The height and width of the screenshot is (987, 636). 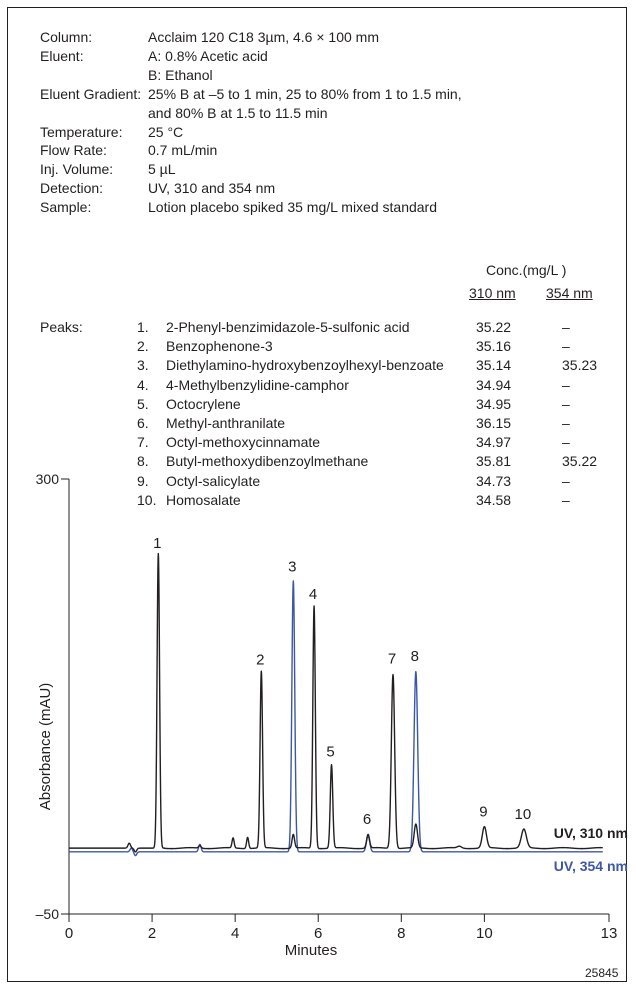 I want to click on peak-number: 6., so click(x=143, y=423).